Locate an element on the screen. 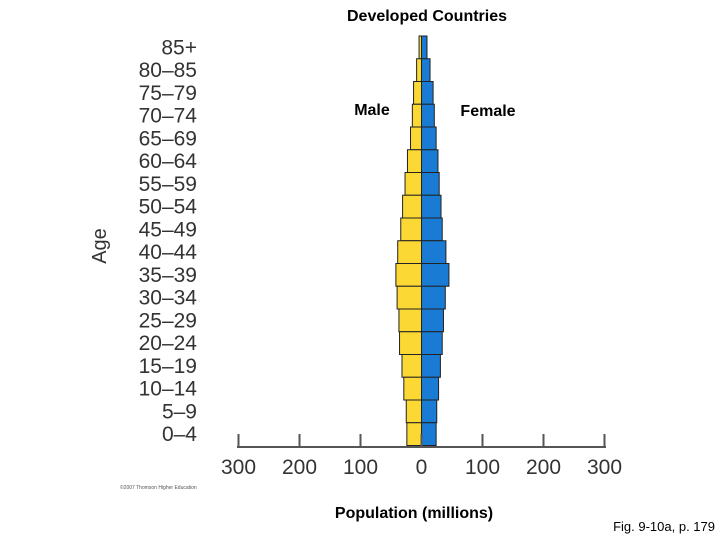 The image size is (720, 540). legend-male: Male is located at coordinates (372, 110).